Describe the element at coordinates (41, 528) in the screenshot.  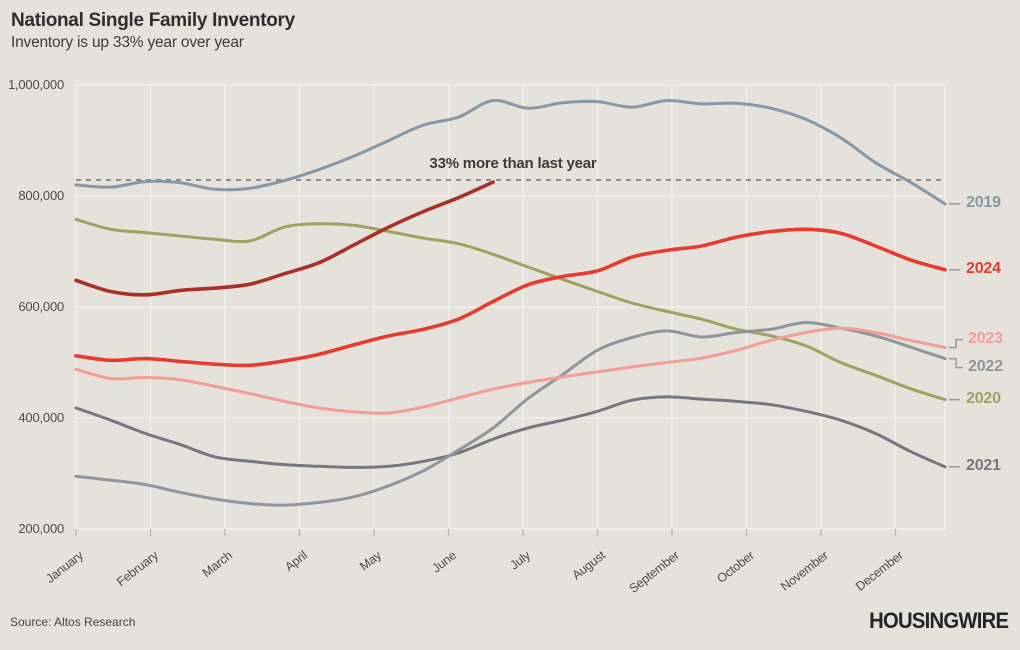
I see `y-axis-tick-label: 200,000` at that location.